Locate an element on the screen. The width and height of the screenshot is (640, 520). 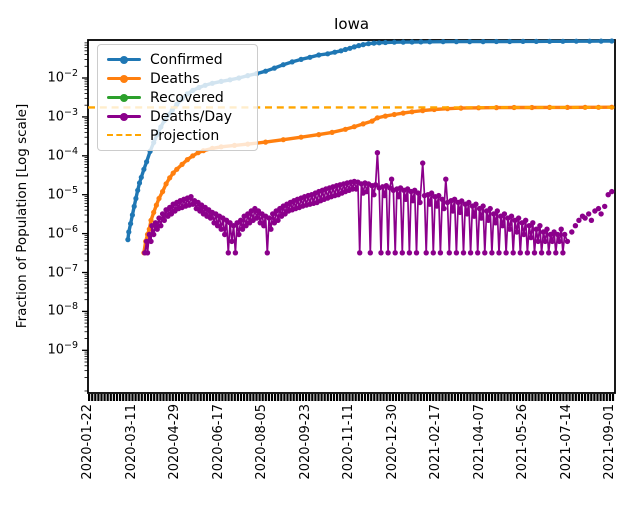
legend-label-confirmed: Confirmed is located at coordinates (186, 59).